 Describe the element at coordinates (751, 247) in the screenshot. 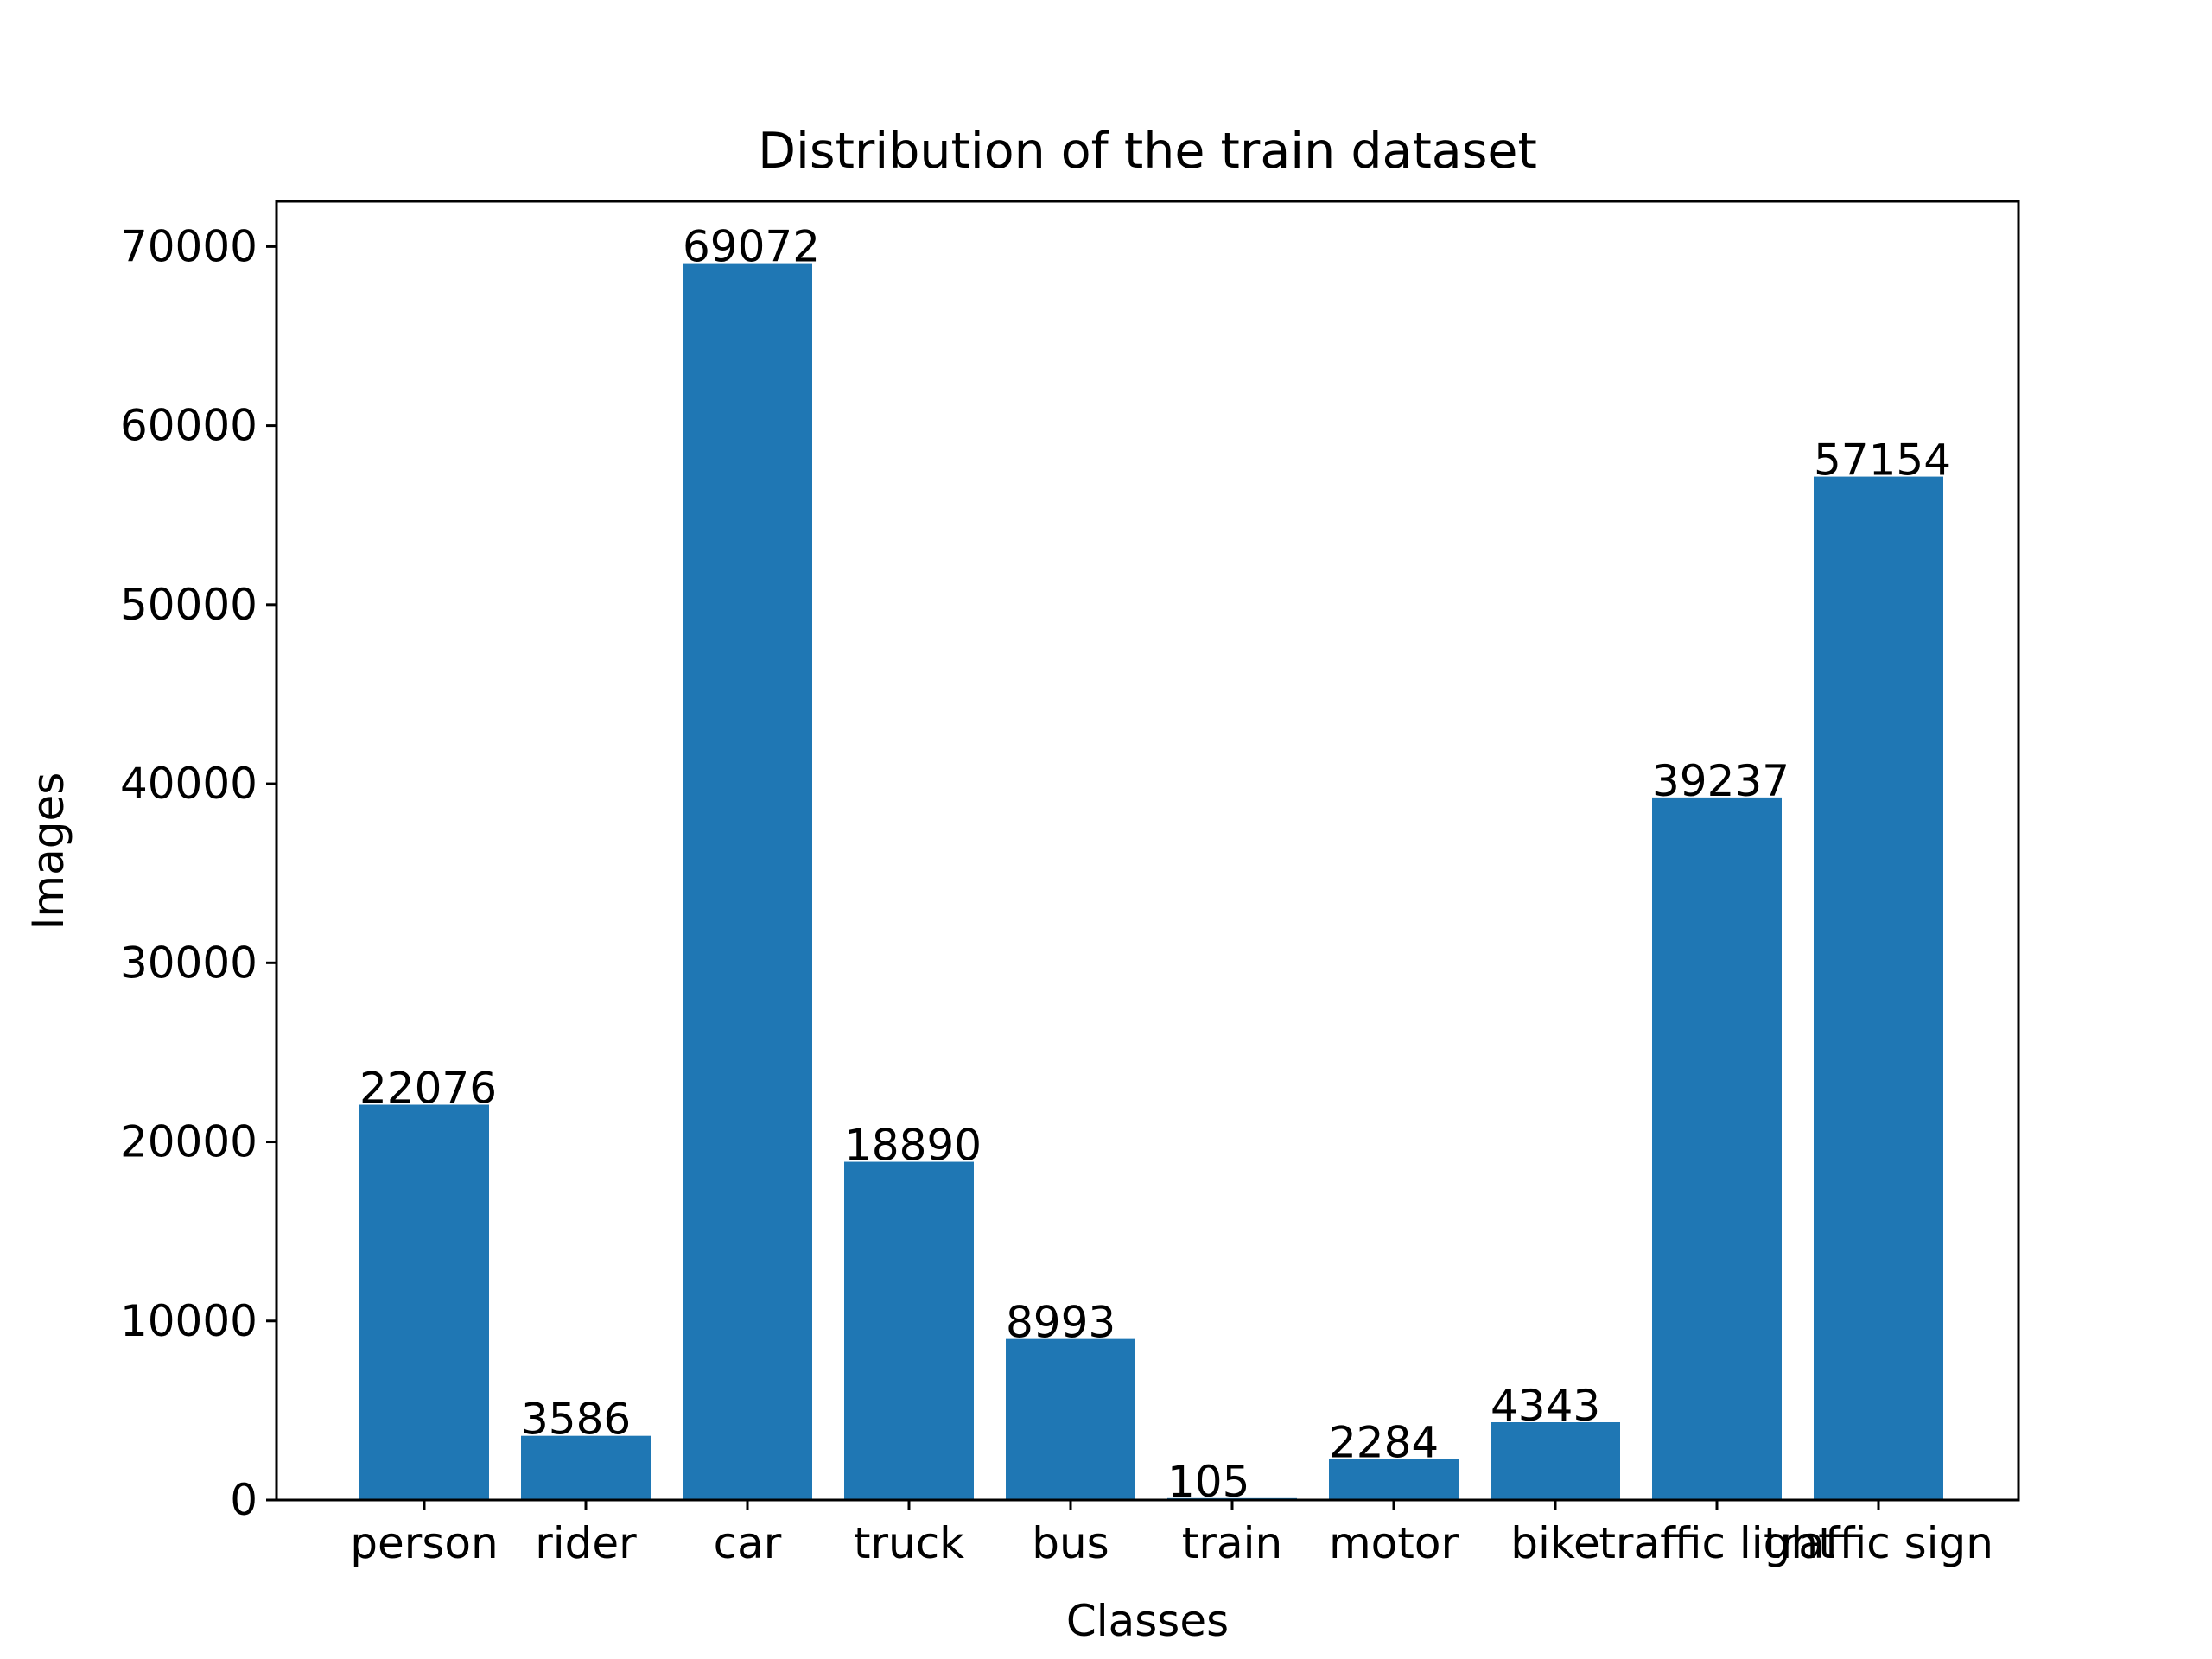

I see `data-label-car: 69072` at that location.